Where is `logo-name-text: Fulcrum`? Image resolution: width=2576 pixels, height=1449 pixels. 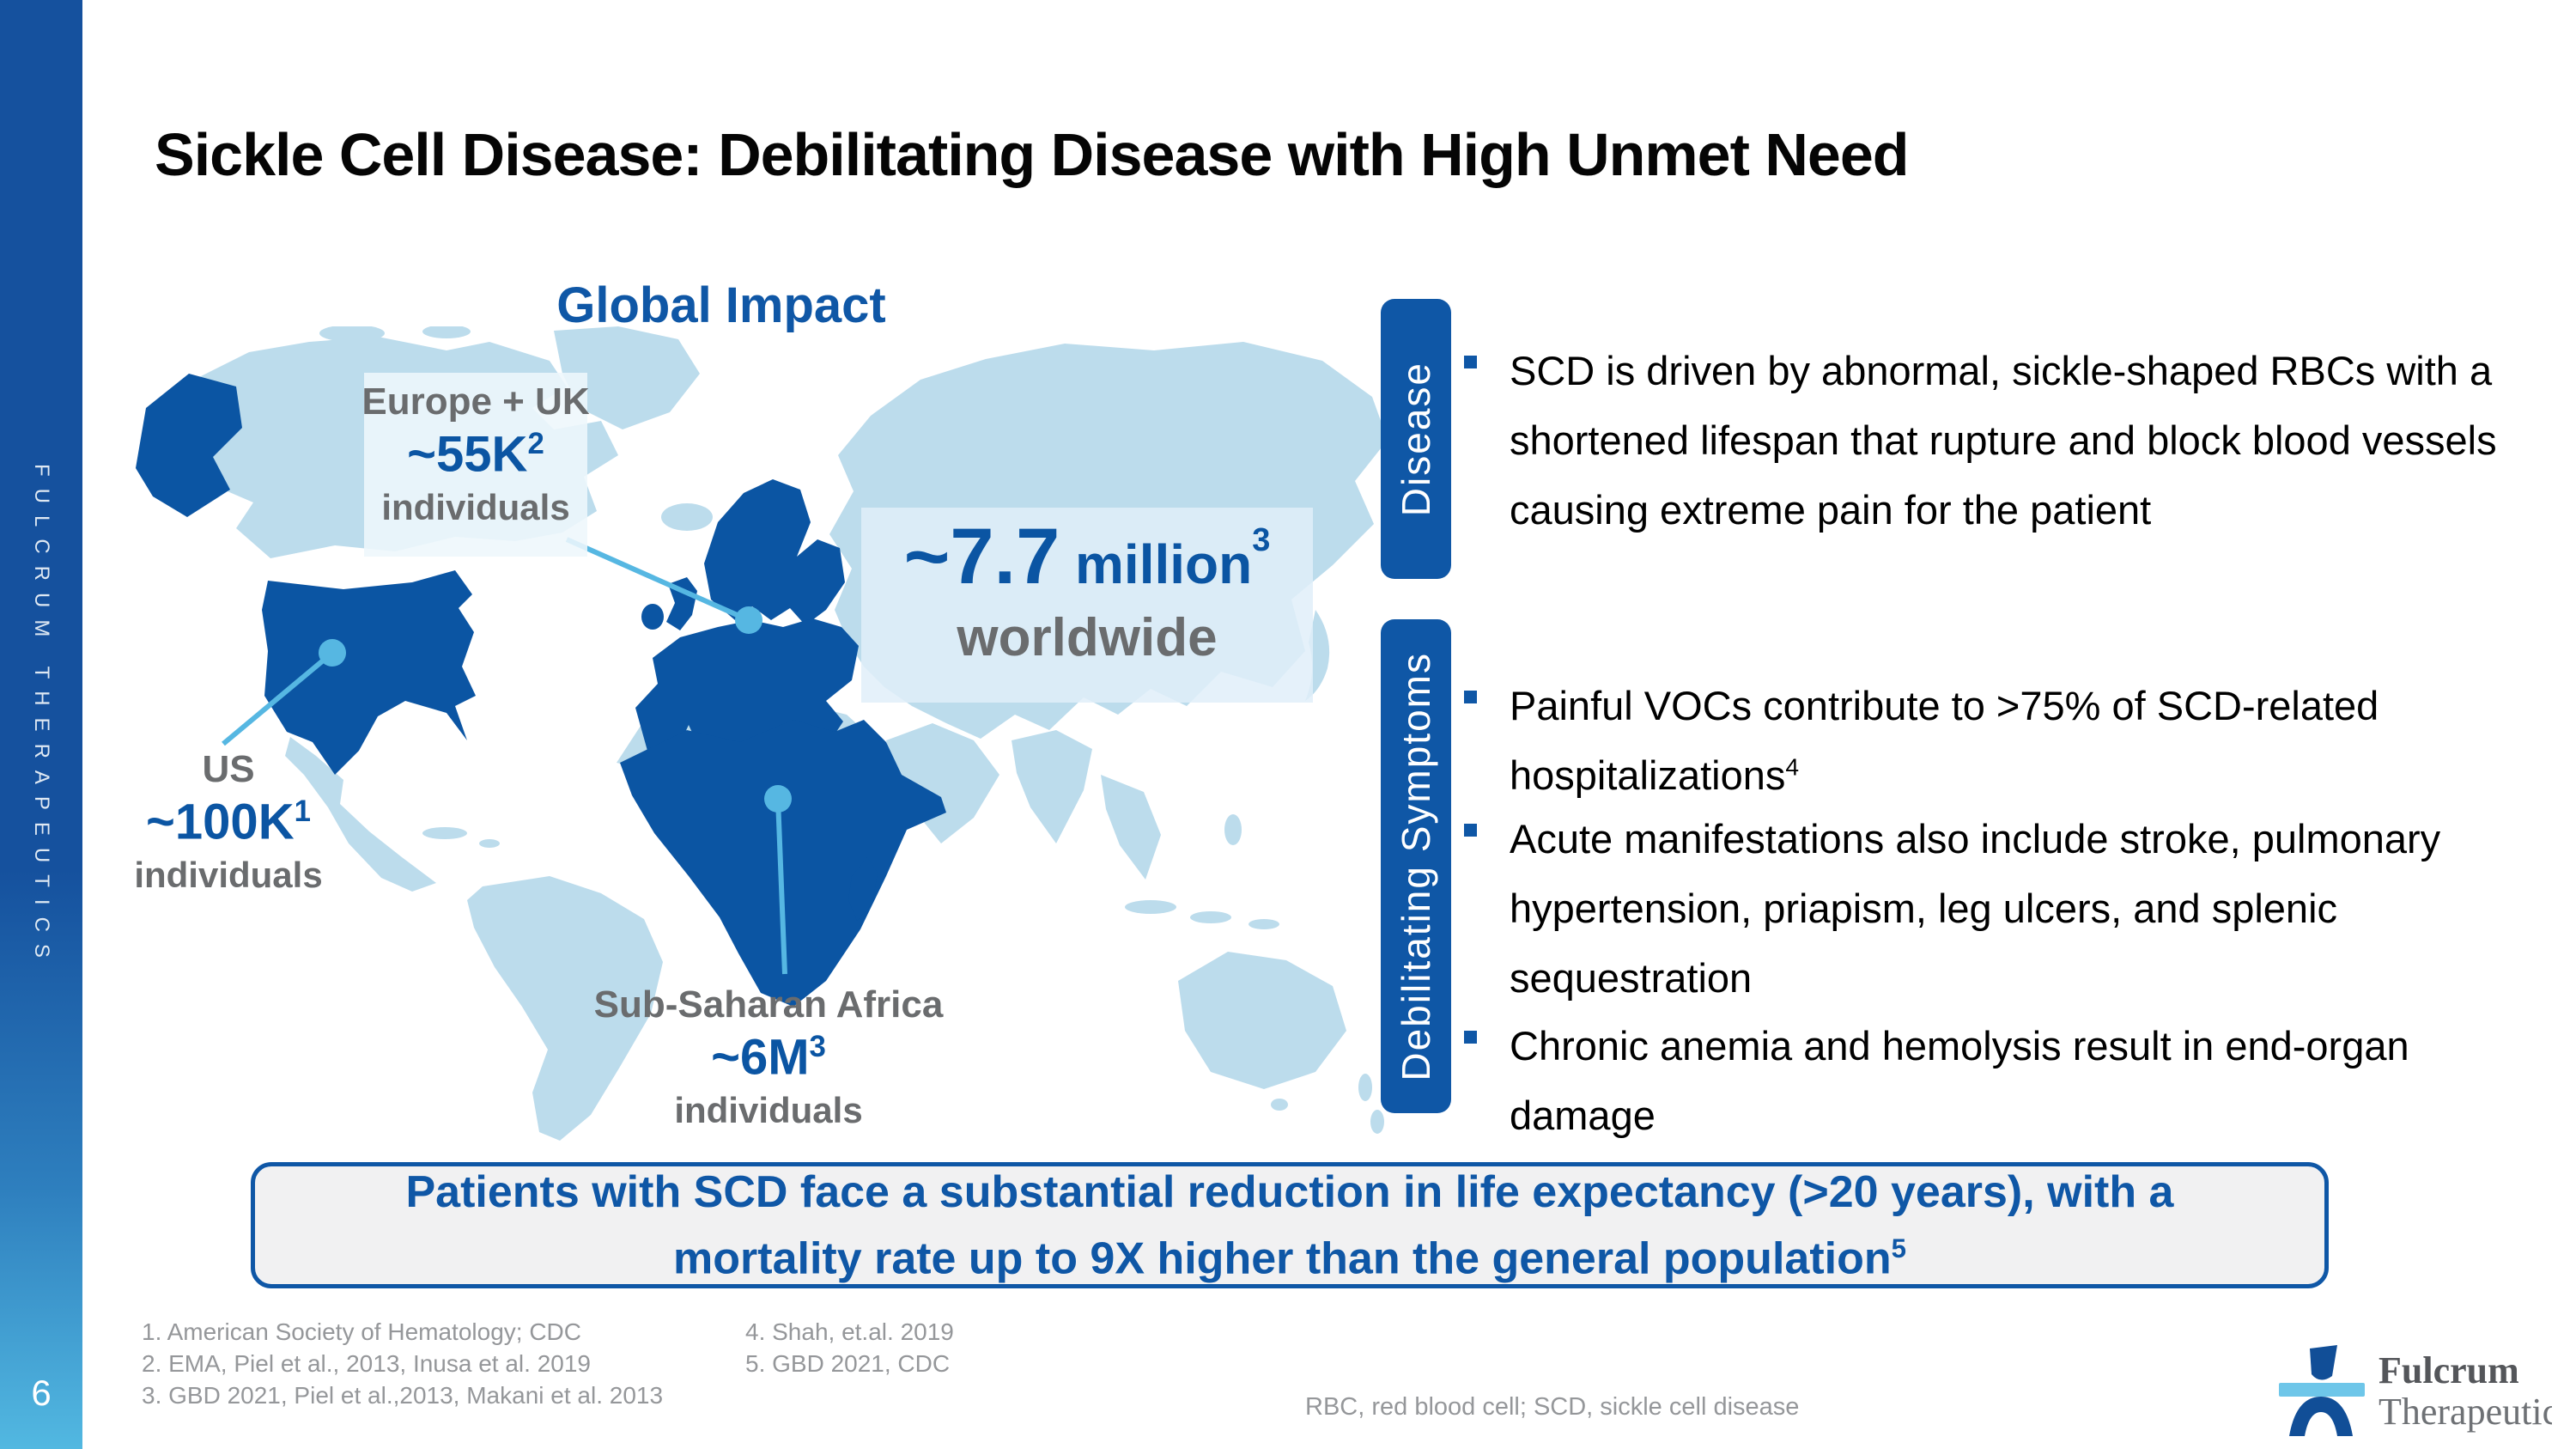 logo-name-text: Fulcrum is located at coordinates (2449, 1370).